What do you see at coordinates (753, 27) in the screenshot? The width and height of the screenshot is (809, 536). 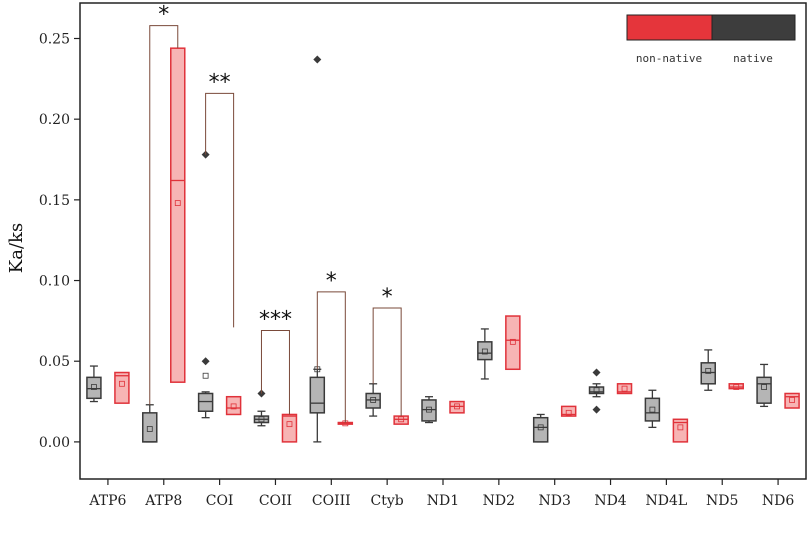 I see `legend-swatch-native` at bounding box center [753, 27].